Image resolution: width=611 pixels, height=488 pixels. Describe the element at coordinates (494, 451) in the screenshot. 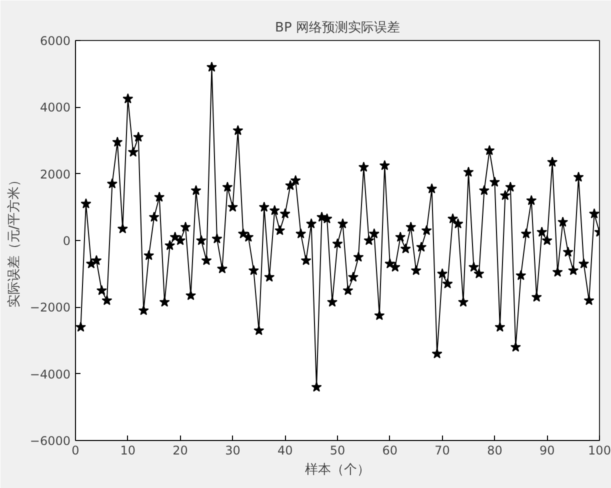

I see `x-tick-label: 80` at that location.